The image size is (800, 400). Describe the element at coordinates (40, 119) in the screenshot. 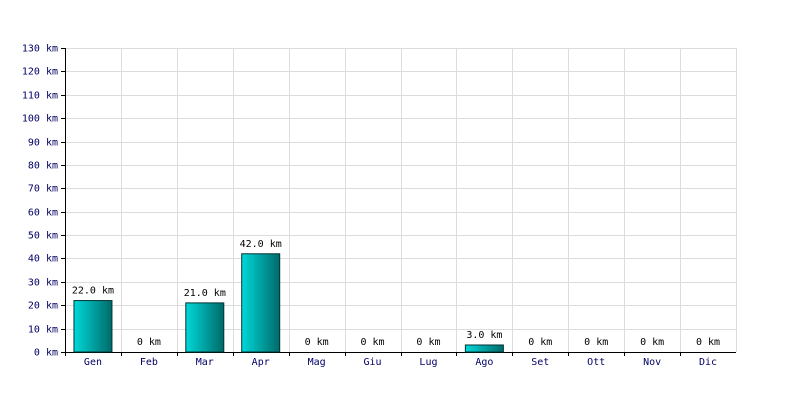

I see `y-tick-label: 100 km` at that location.